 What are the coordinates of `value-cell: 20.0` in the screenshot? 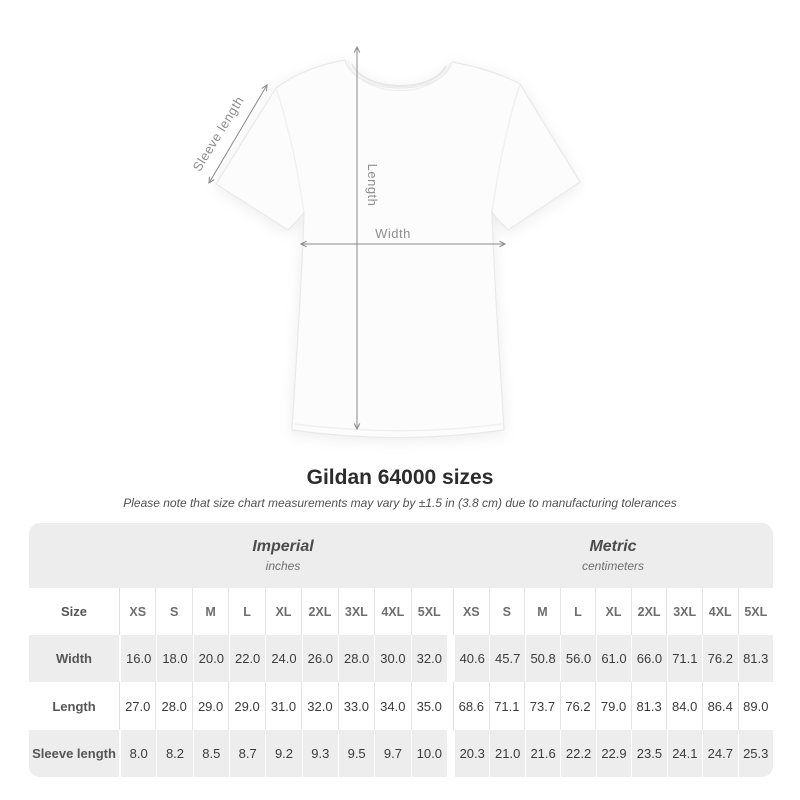 It's located at (210, 658).